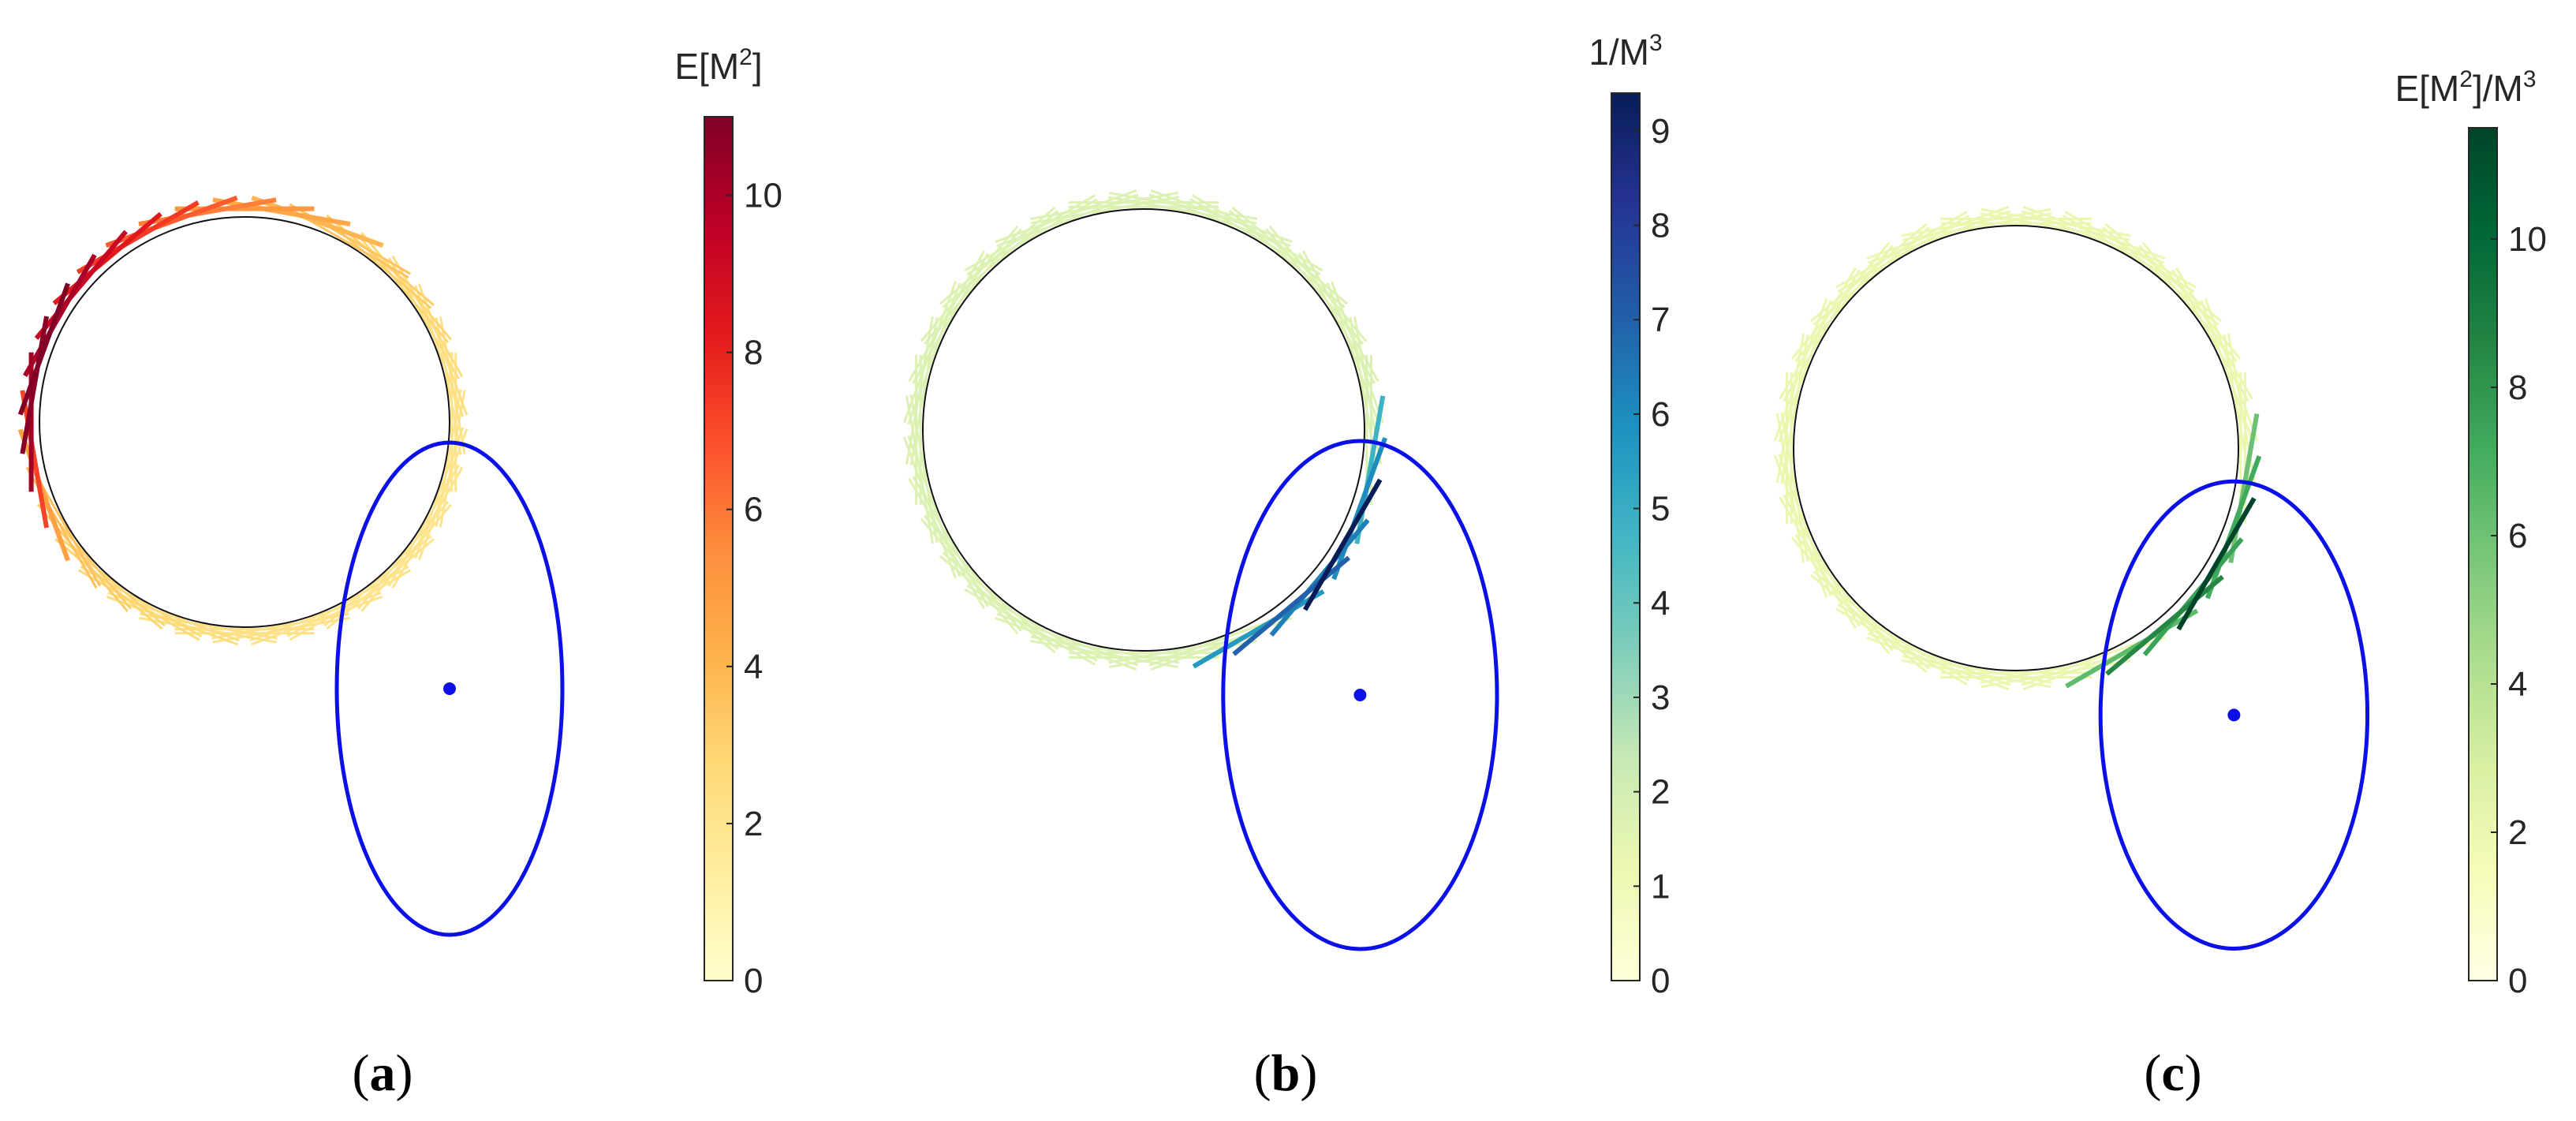  What do you see at coordinates (1660, 509) in the screenshot?
I see `colorbar-tick-label: 5` at bounding box center [1660, 509].